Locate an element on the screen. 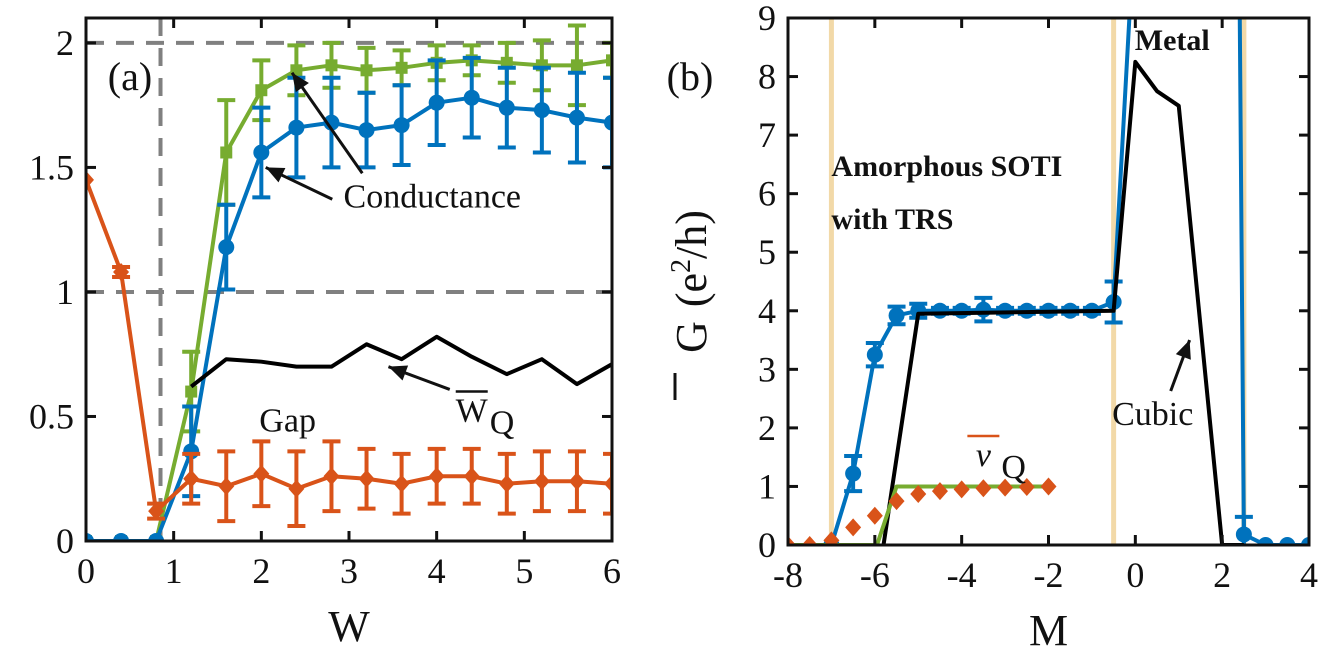  annotation-text: Metal is located at coordinates (1172, 40).